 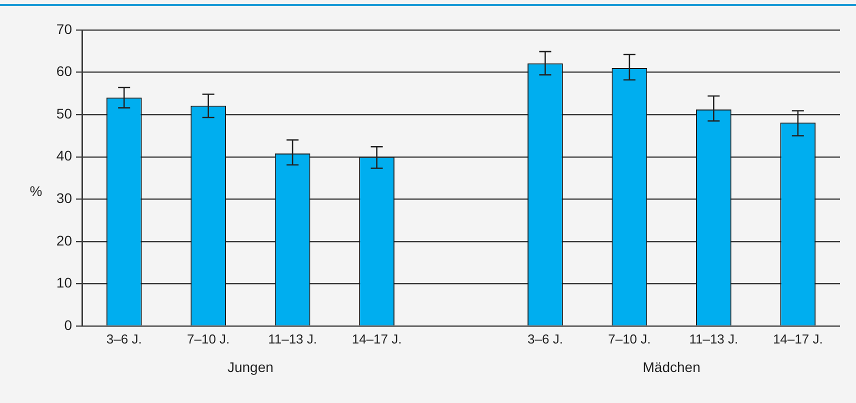 What do you see at coordinates (64, 198) in the screenshot?
I see `y-tick-label: 30` at bounding box center [64, 198].